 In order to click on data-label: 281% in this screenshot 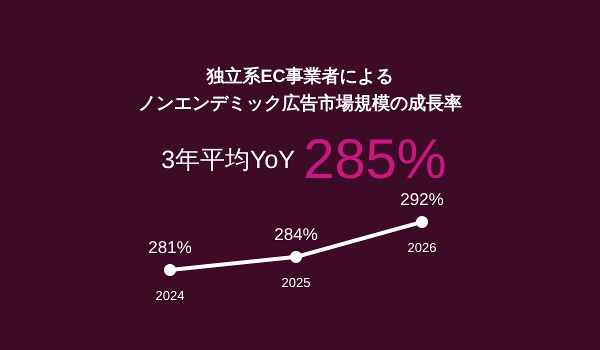, I will do `click(170, 247)`.